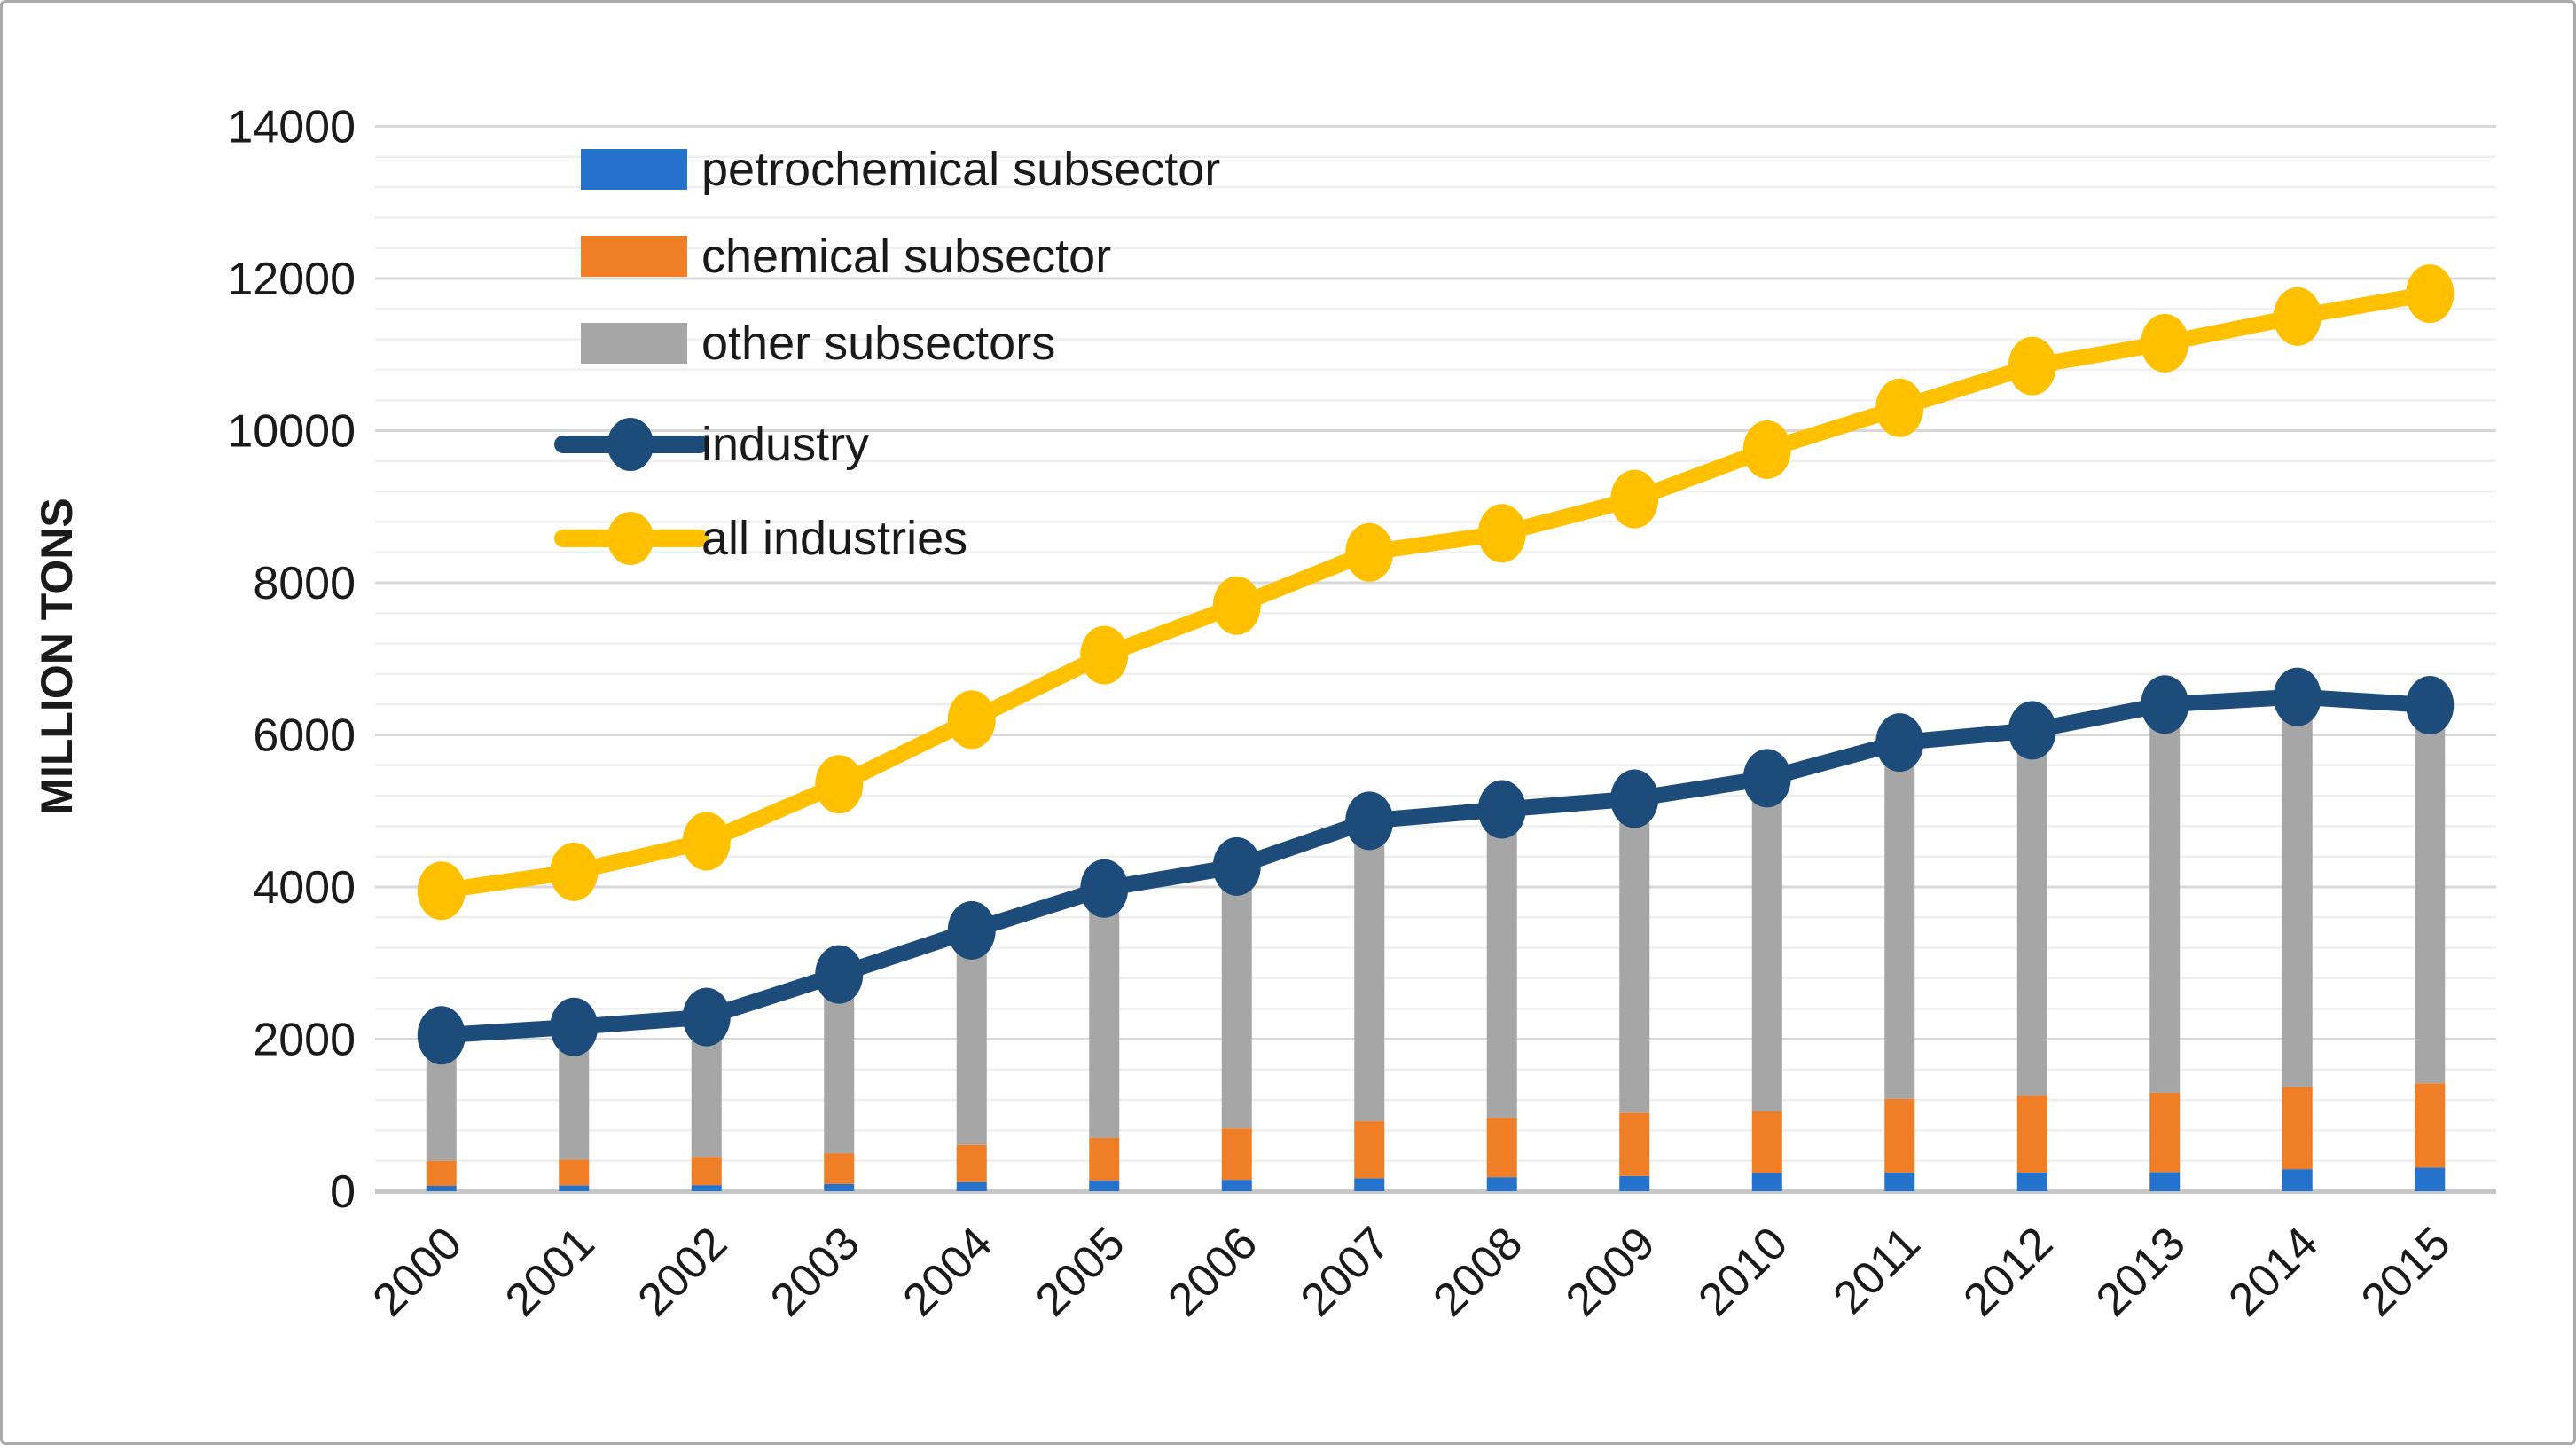 The width and height of the screenshot is (2576, 1452). Describe the element at coordinates (57, 656) in the screenshot. I see `y-axis-title: MILLION TONS` at that location.